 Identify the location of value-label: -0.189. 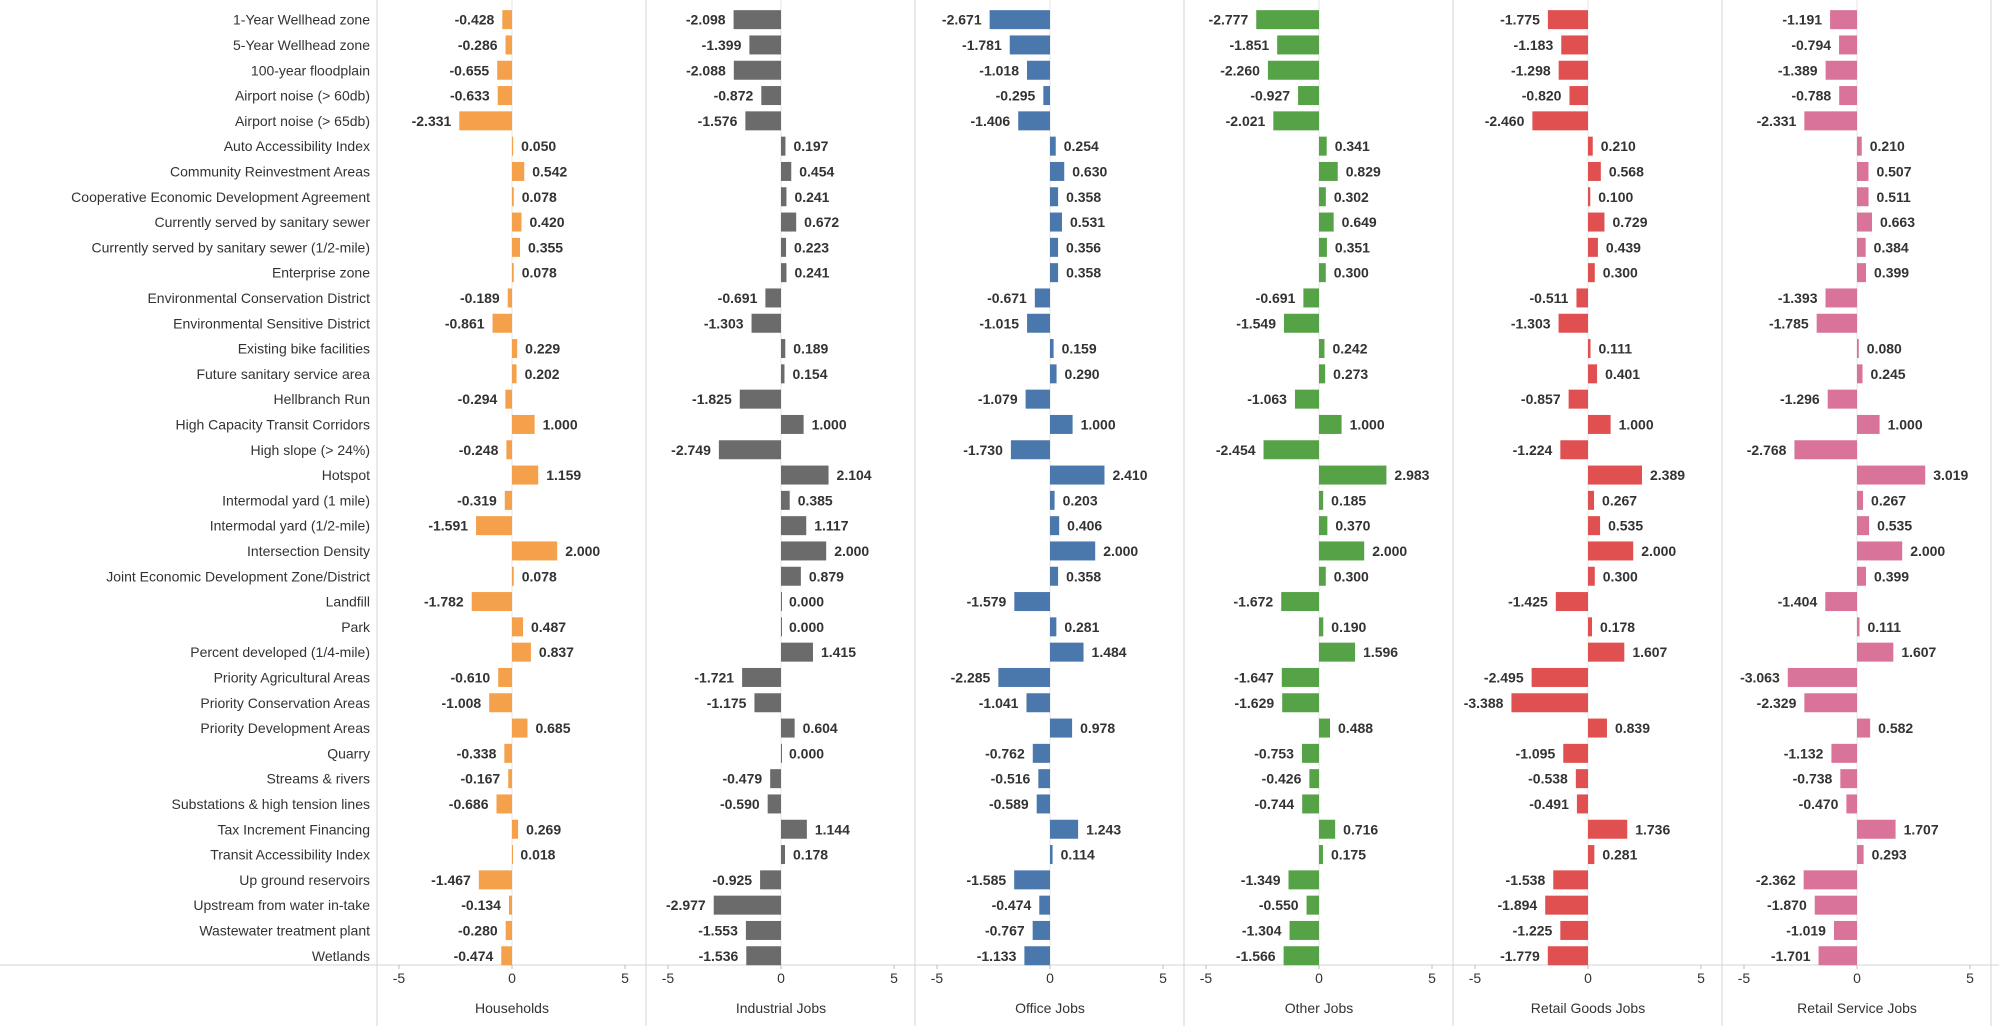
(480, 298).